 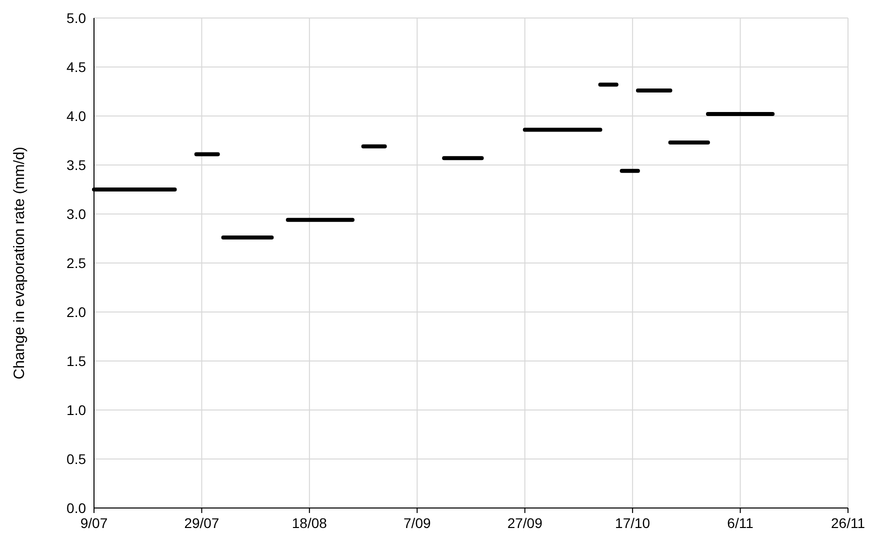 What do you see at coordinates (76, 263) in the screenshot?
I see `y-tick-label: 2.5` at bounding box center [76, 263].